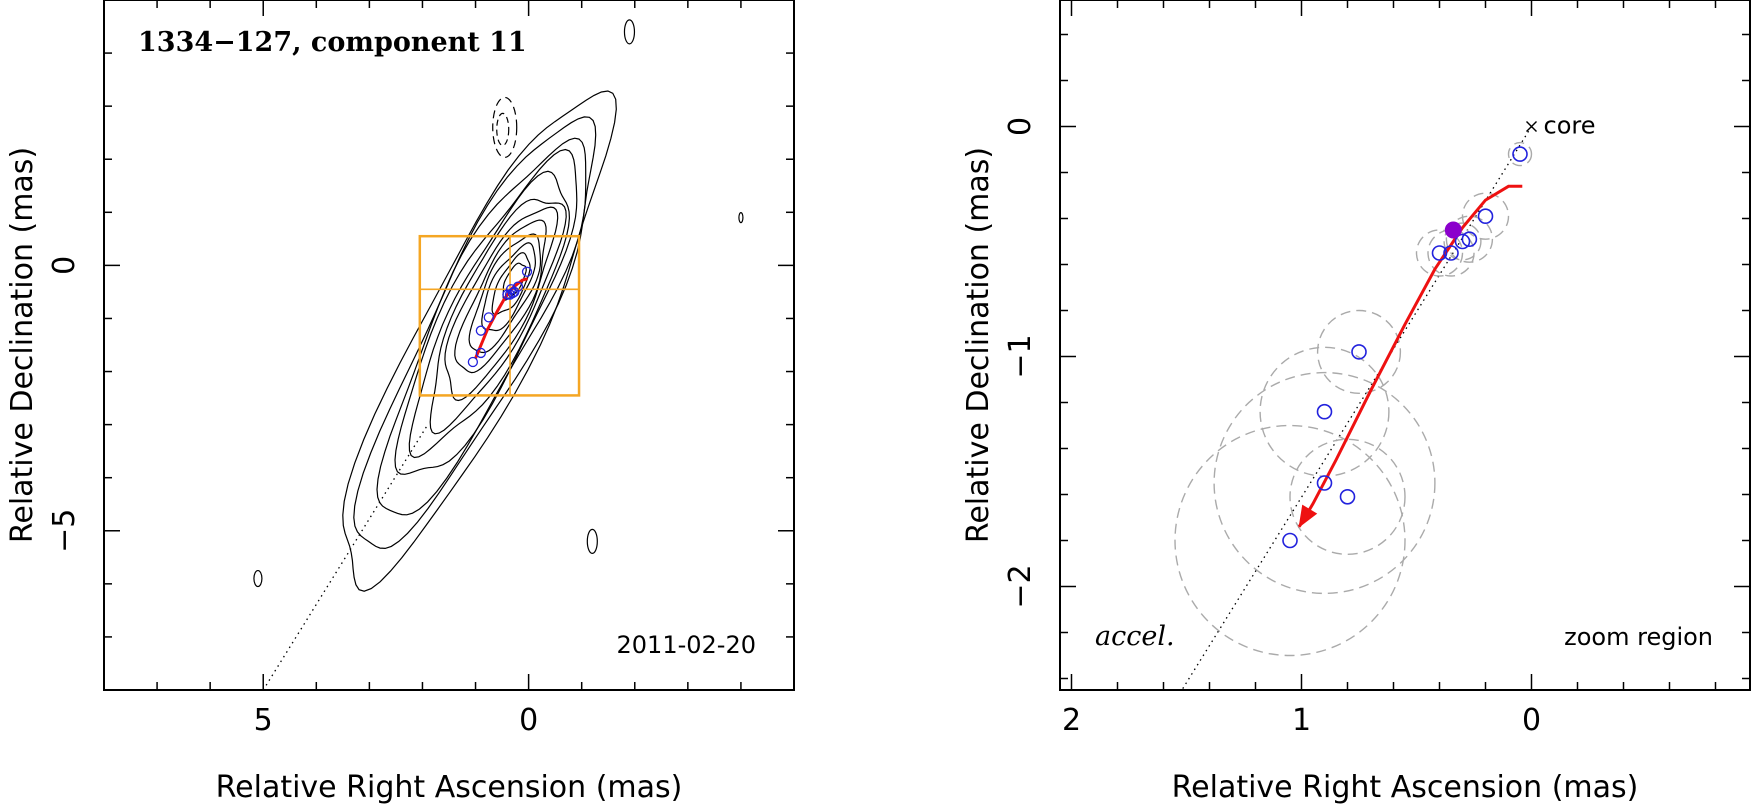 This screenshot has height=809, width=1751. I want to click on left-y-tick-label: 0, so click(64, 265).